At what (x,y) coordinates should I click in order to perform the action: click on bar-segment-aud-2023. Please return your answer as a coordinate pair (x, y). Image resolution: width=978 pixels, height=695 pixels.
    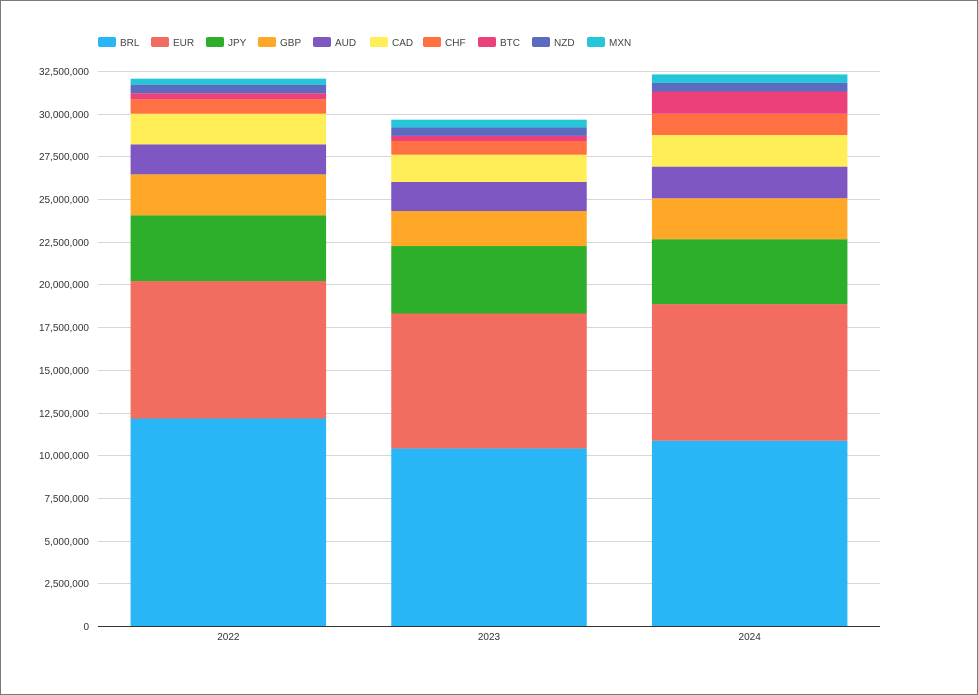
    Looking at the image, I should click on (489, 197).